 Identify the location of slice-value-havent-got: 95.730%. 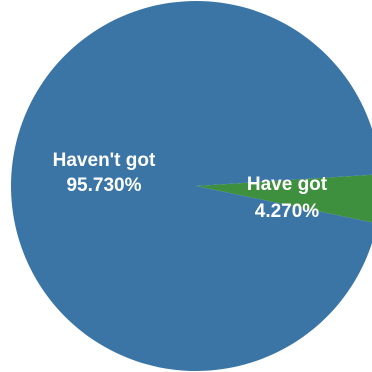
(103, 185).